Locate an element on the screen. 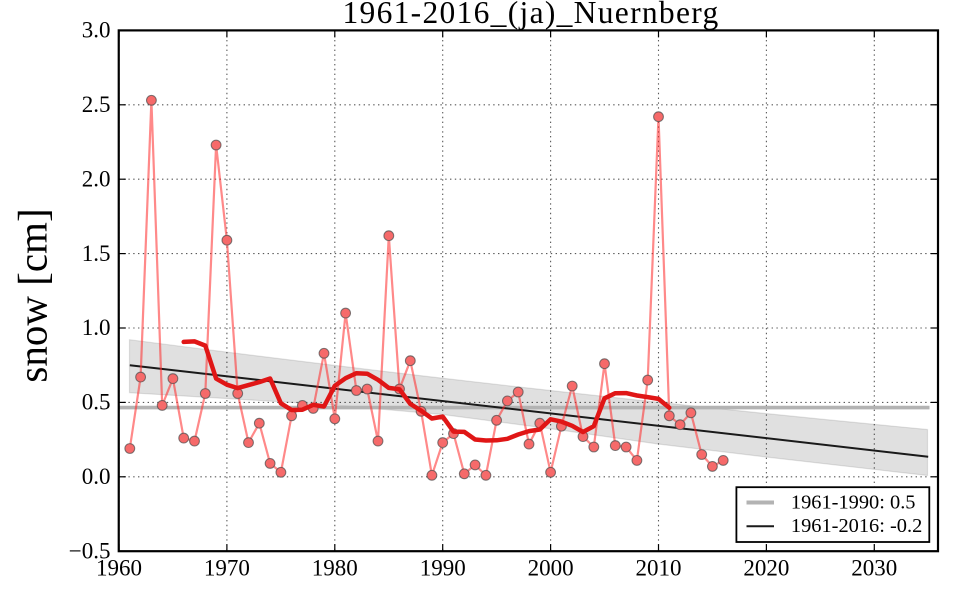 The width and height of the screenshot is (960, 600). svg-text: 2000 is located at coordinates (551, 568).